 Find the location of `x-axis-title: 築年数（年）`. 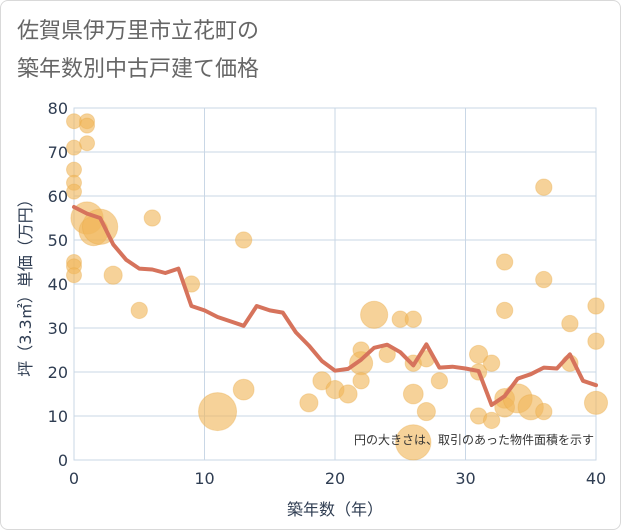

x-axis-title: 築年数（年） is located at coordinates (335, 509).